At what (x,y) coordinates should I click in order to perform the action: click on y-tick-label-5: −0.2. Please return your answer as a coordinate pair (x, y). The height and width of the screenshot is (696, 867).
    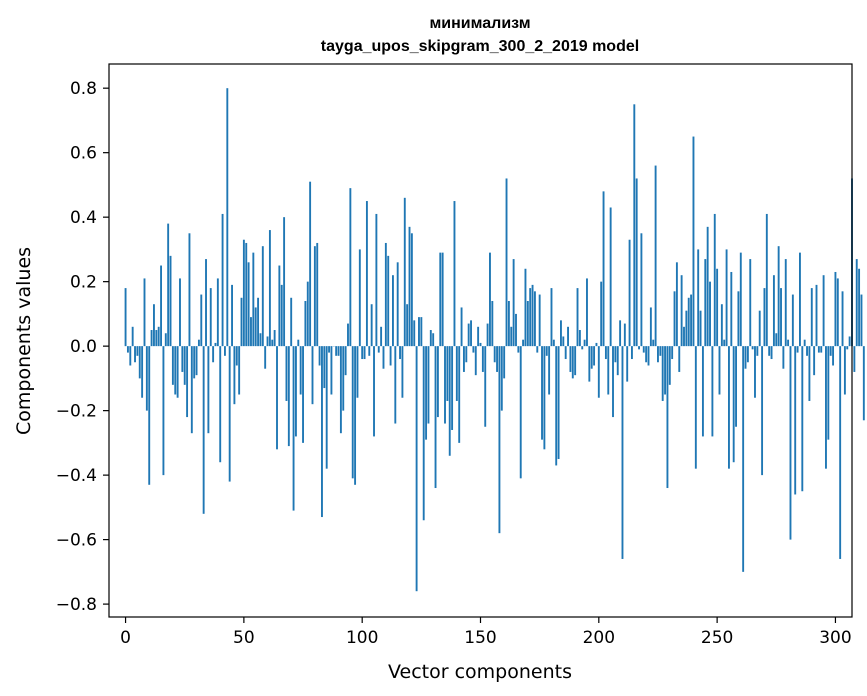
    Looking at the image, I should click on (76, 412).